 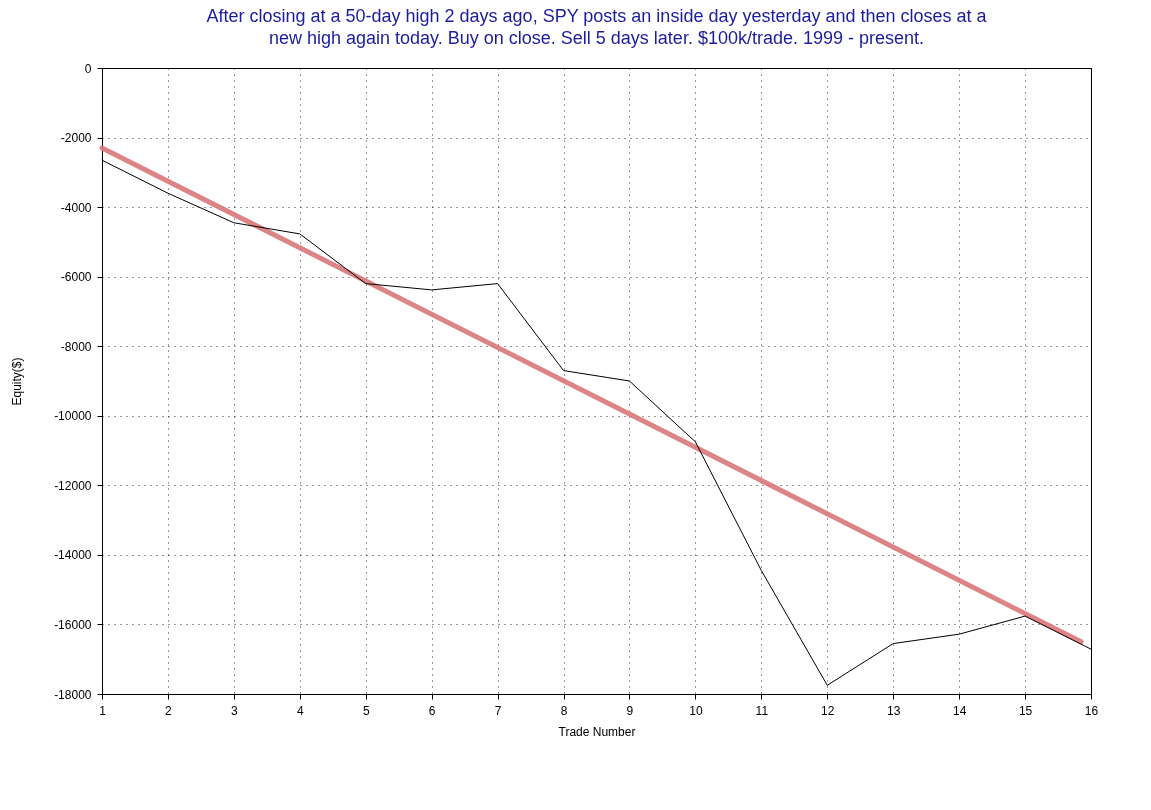 What do you see at coordinates (894, 710) in the screenshot?
I see `x-tick-label: 13` at bounding box center [894, 710].